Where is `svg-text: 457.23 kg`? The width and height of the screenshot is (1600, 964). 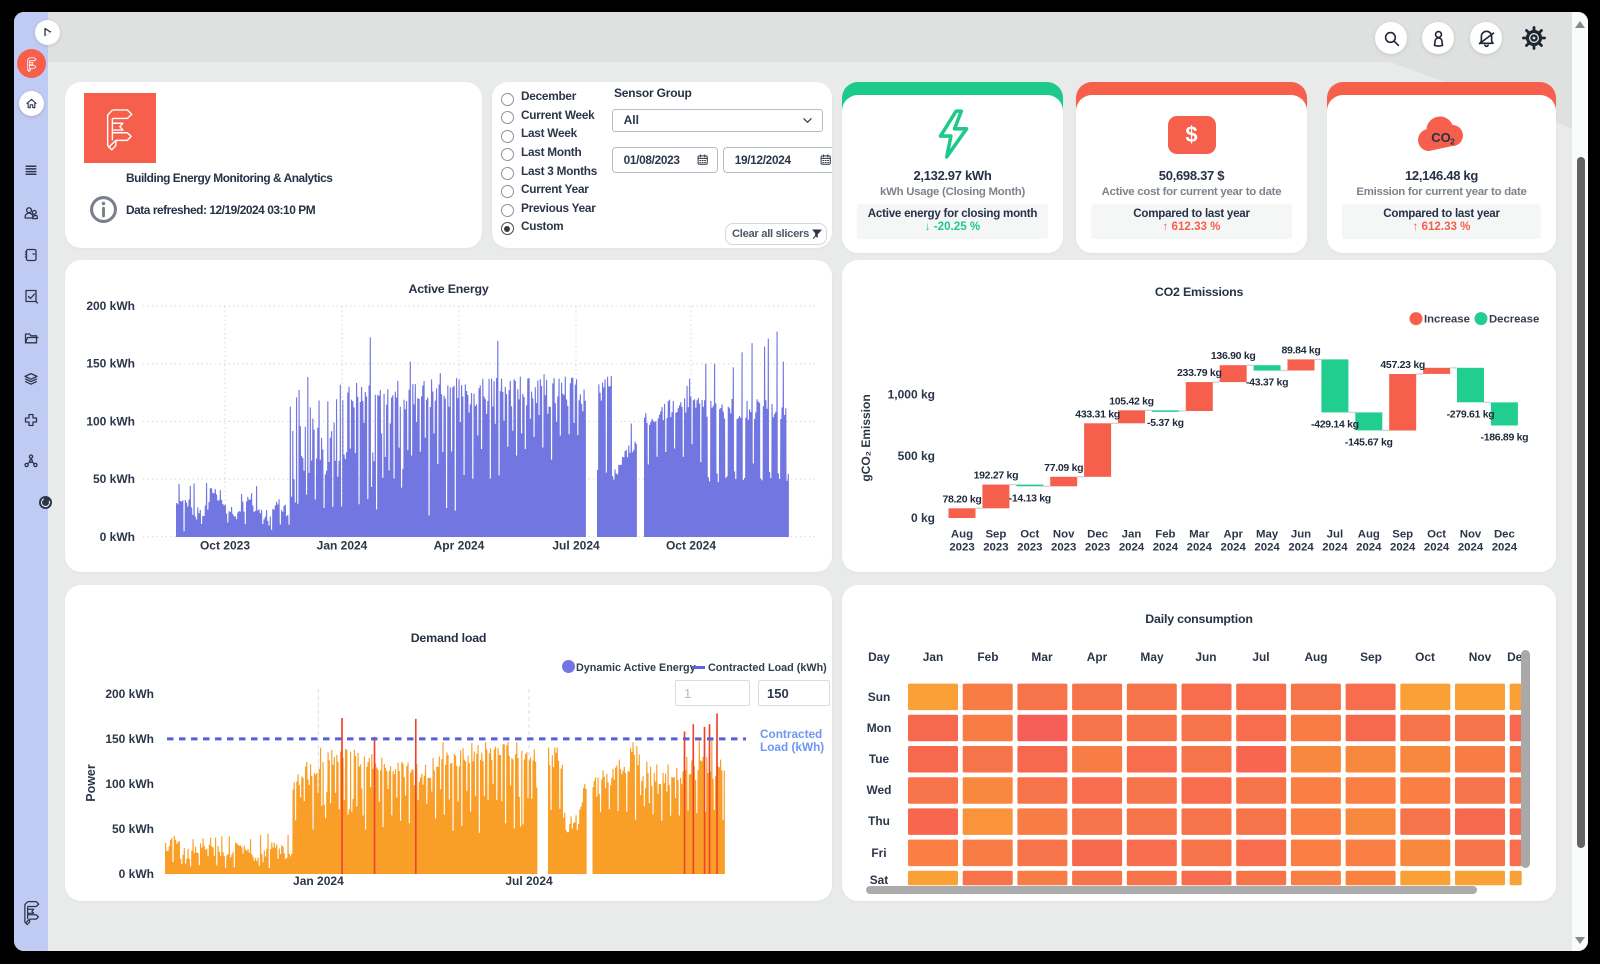 svg-text: 457.23 kg is located at coordinates (1402, 365).